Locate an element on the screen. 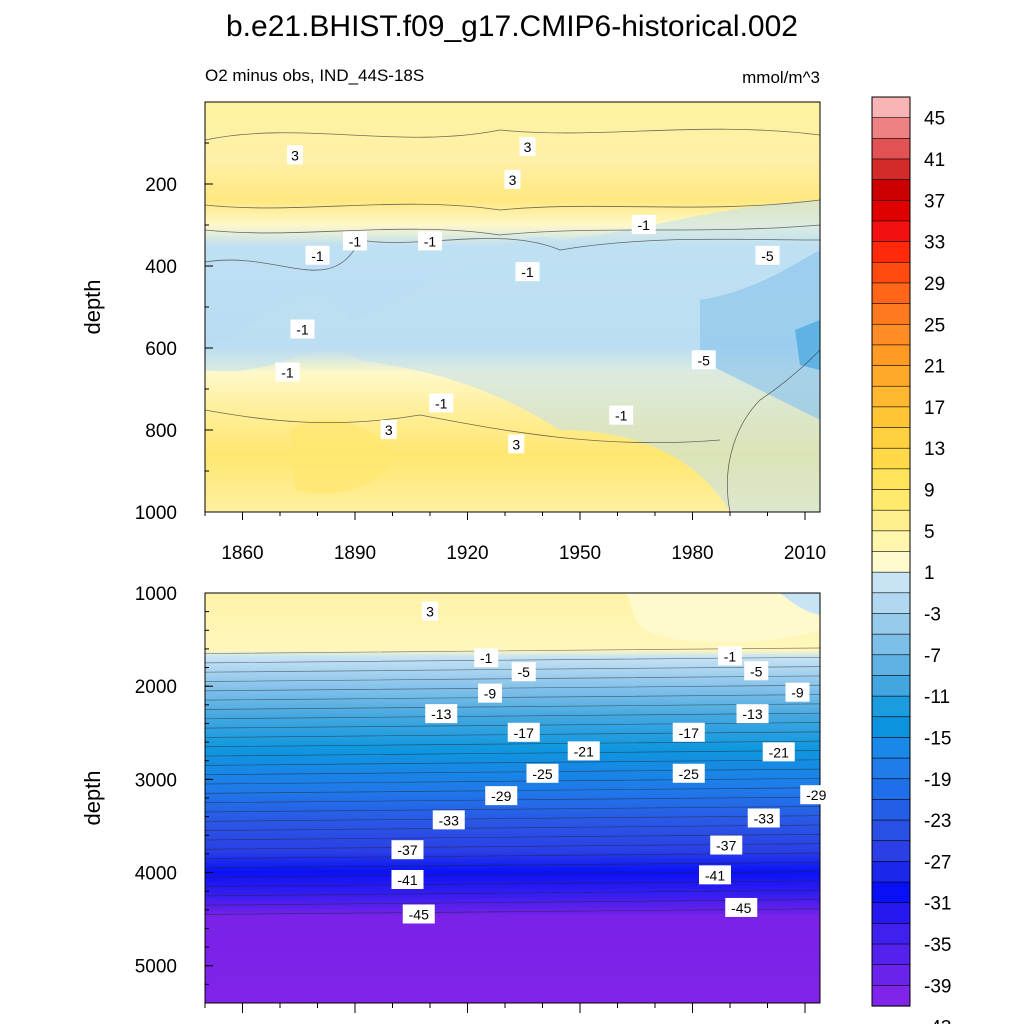 This screenshot has width=1024, height=1024. lower-contour-label: -45 is located at coordinates (418, 914).